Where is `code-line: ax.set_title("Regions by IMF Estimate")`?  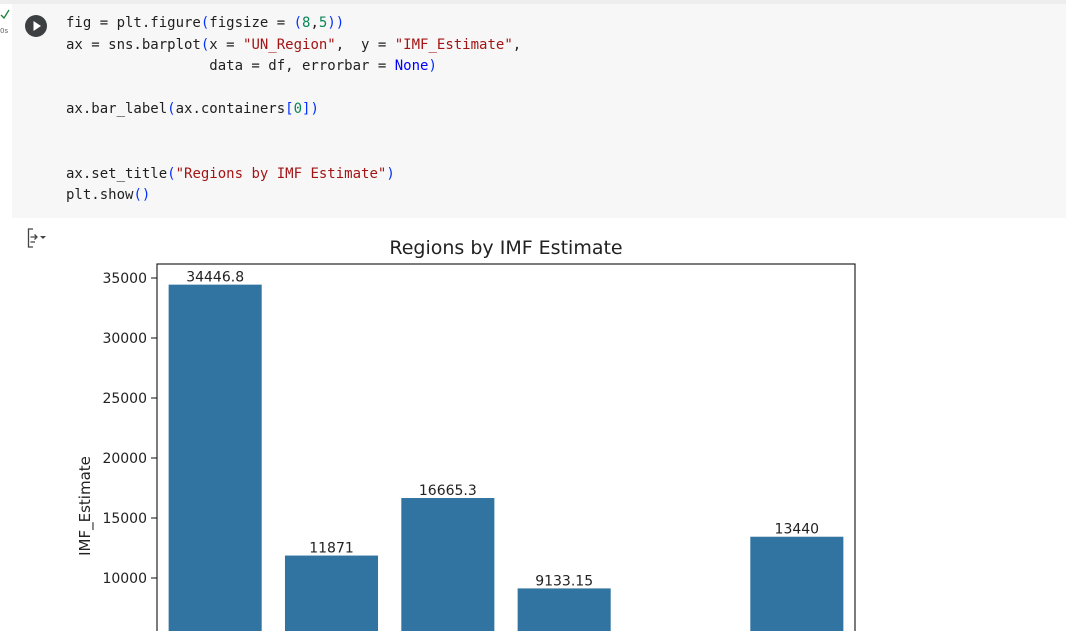 code-line: ax.set_title("Regions by IMF Estimate") is located at coordinates (293, 175).